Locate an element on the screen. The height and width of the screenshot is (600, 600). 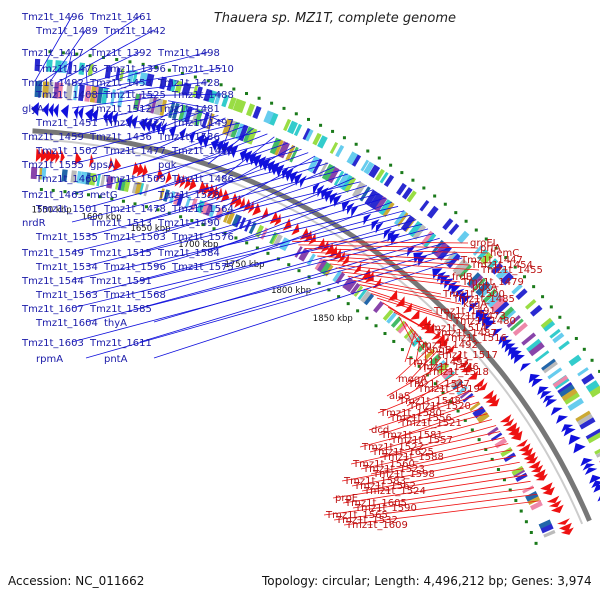
reverse-gene-label: Tmz1t_1500 is located at coordinates (473, 294).